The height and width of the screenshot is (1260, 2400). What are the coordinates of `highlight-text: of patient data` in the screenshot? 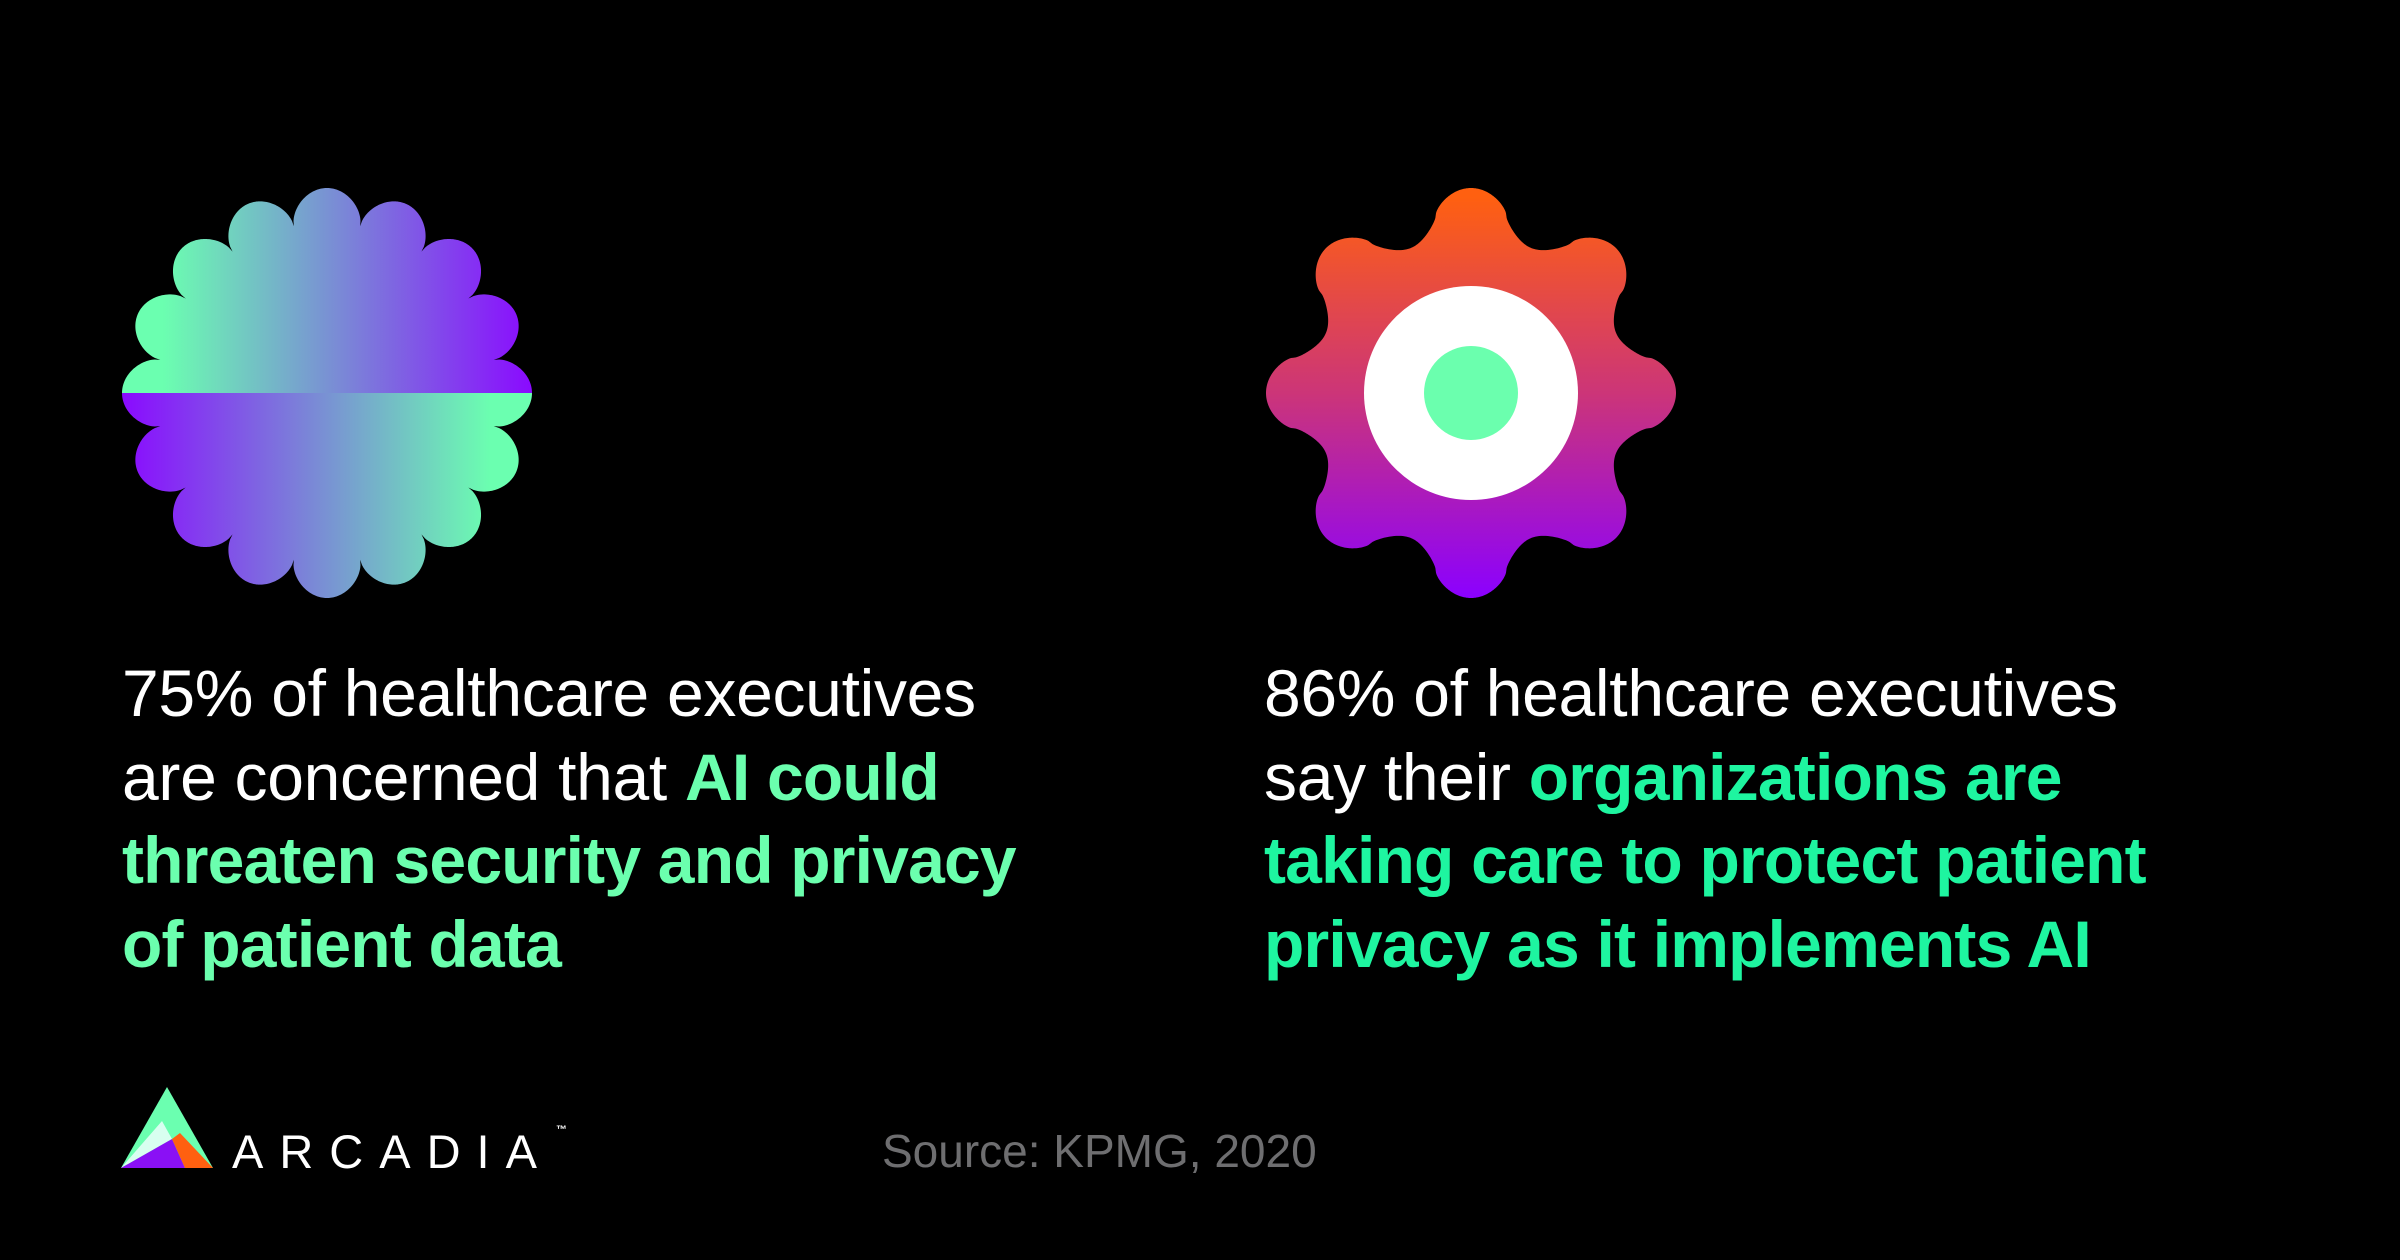 It's located at (342, 943).